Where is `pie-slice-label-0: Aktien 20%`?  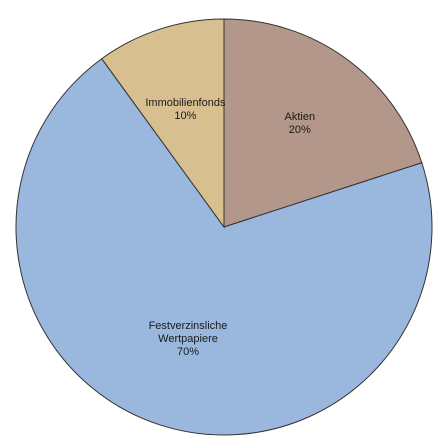 pie-slice-label-0: Aktien 20% is located at coordinates (300, 123).